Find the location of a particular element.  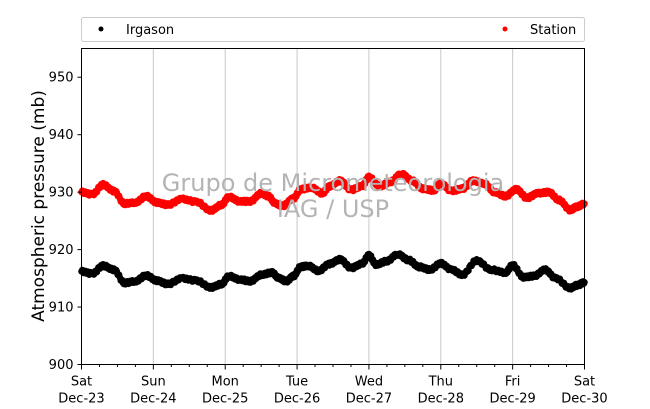

y-tick-label: 920 is located at coordinates (61, 250).